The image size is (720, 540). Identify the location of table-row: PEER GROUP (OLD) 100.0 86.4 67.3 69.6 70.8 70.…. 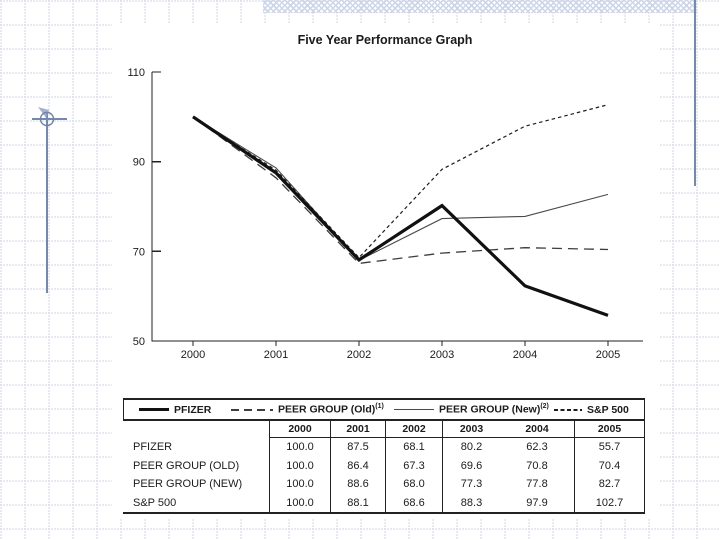
(384, 465).